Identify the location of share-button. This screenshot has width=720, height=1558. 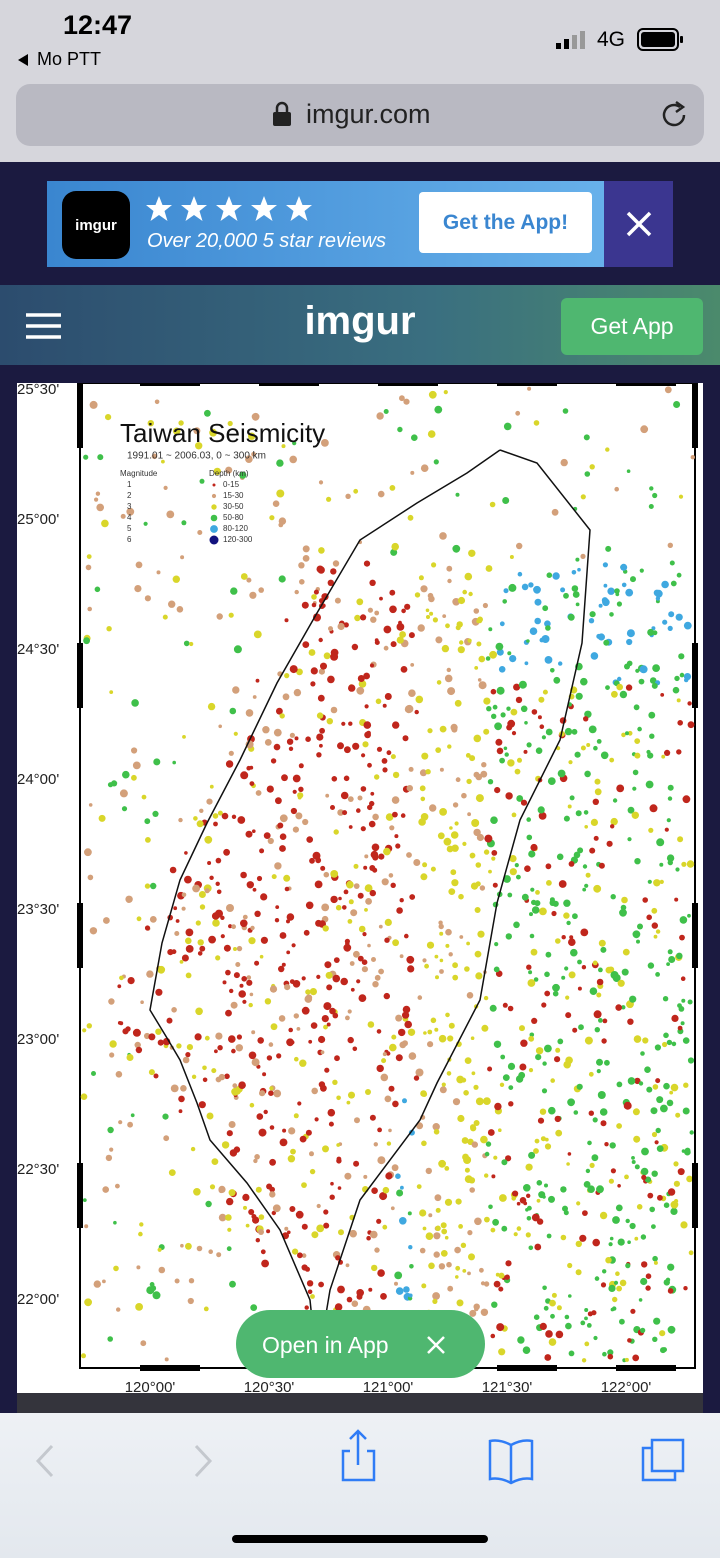
(358, 1455).